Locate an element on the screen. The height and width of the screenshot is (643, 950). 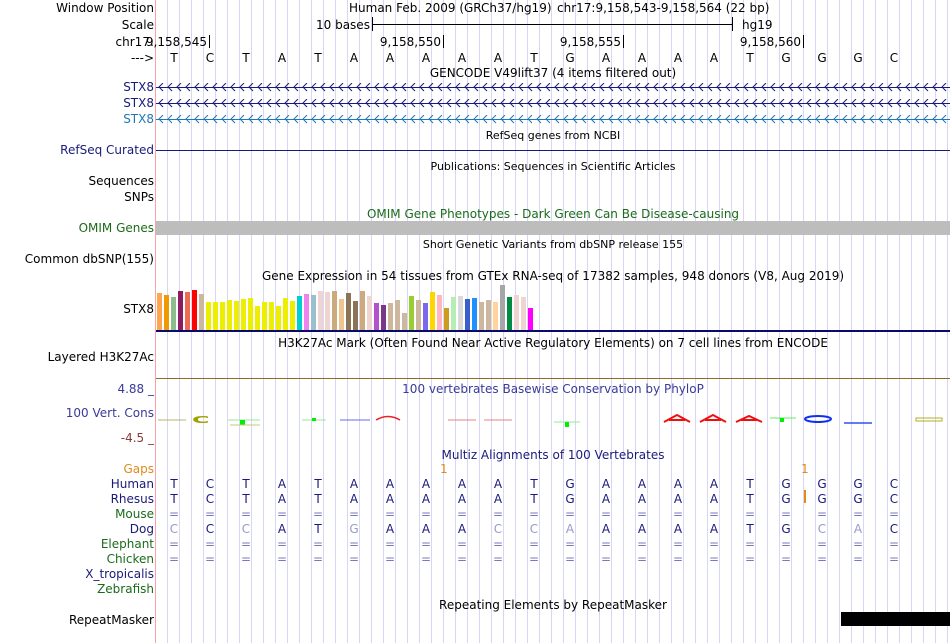
publications-sequences-label: Sequences is located at coordinates (121, 181).